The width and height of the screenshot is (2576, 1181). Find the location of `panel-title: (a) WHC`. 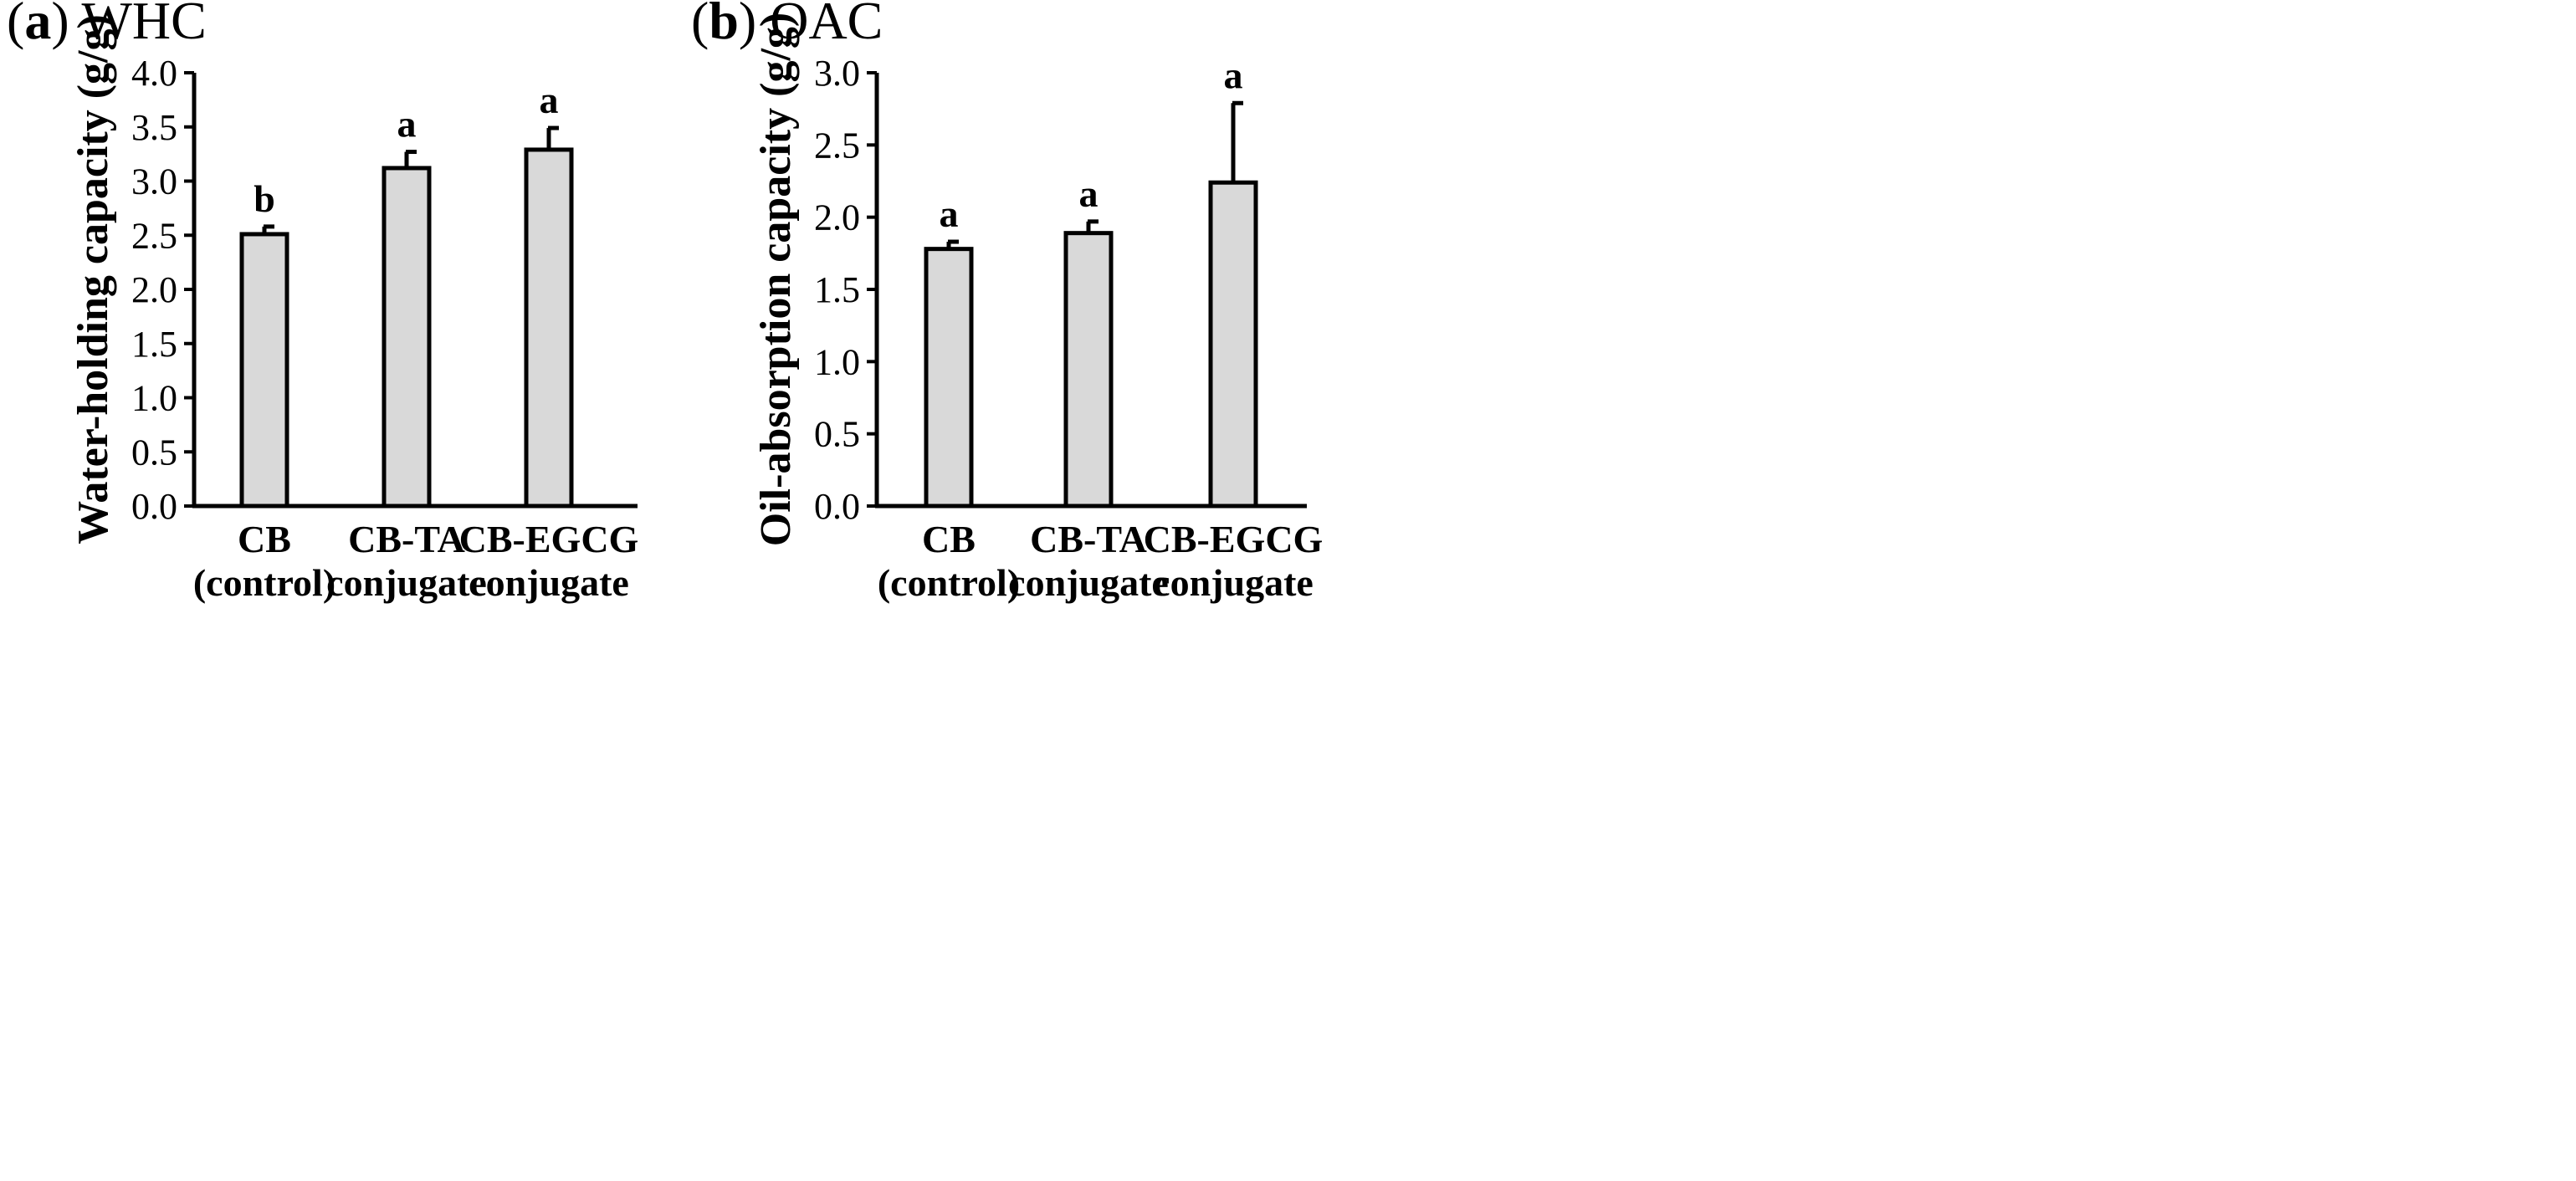

panel-title: (a) WHC is located at coordinates (107, 25).